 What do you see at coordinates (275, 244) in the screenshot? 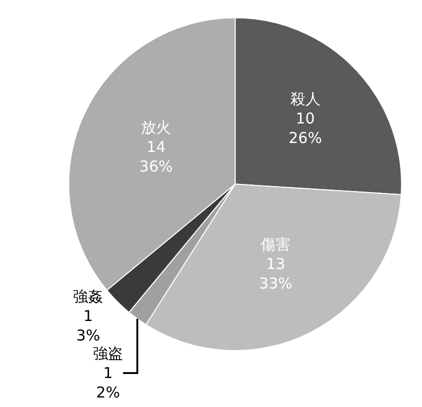
I see `slice-label: 傷害` at bounding box center [275, 244].